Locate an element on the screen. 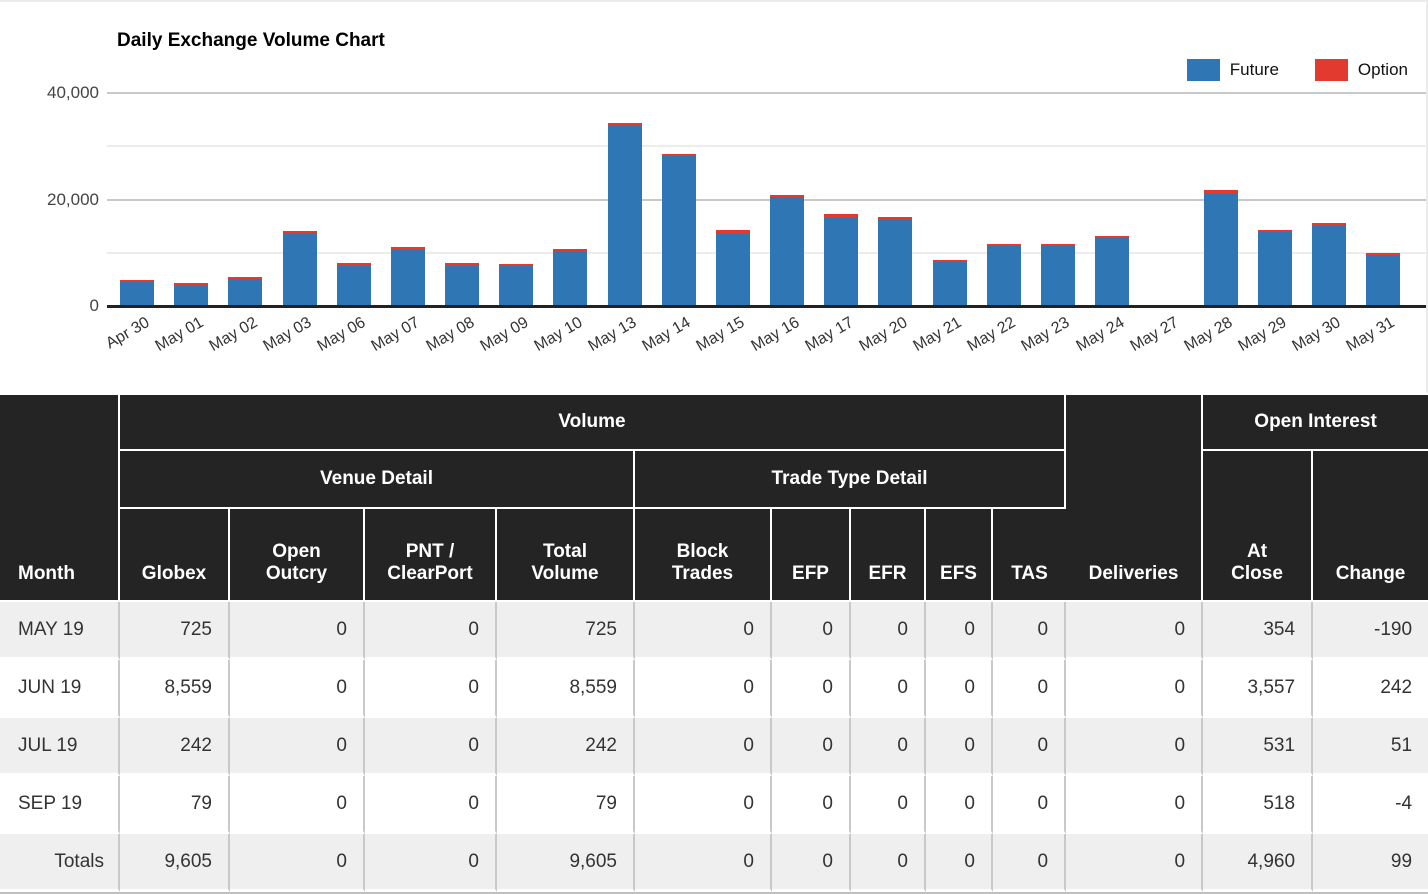  legend-item-option: Option is located at coordinates (1361, 70).